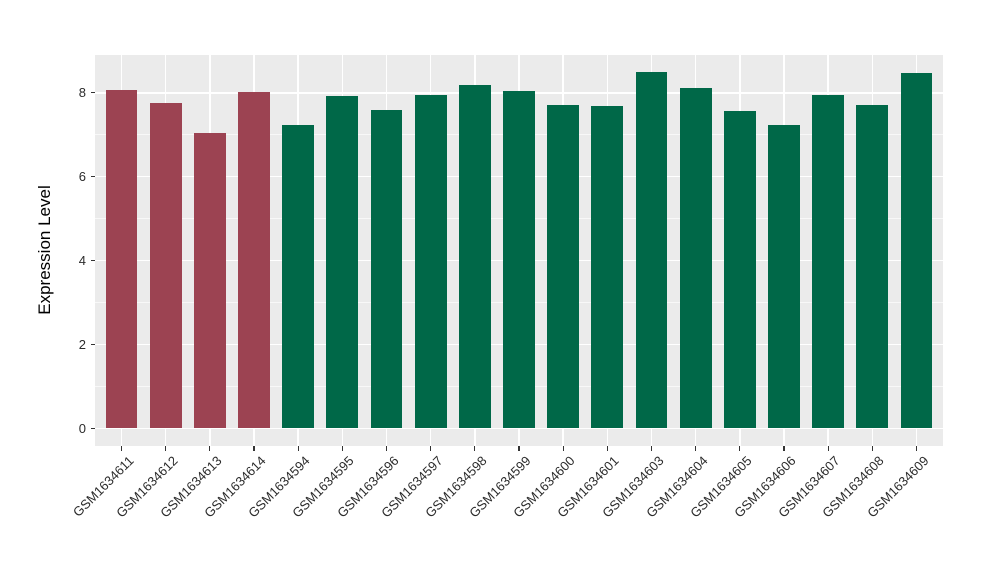 Image resolution: width=1000 pixels, height=580 pixels. Describe the element at coordinates (82, 261) in the screenshot. I see `y-tick-label: 4` at that location.